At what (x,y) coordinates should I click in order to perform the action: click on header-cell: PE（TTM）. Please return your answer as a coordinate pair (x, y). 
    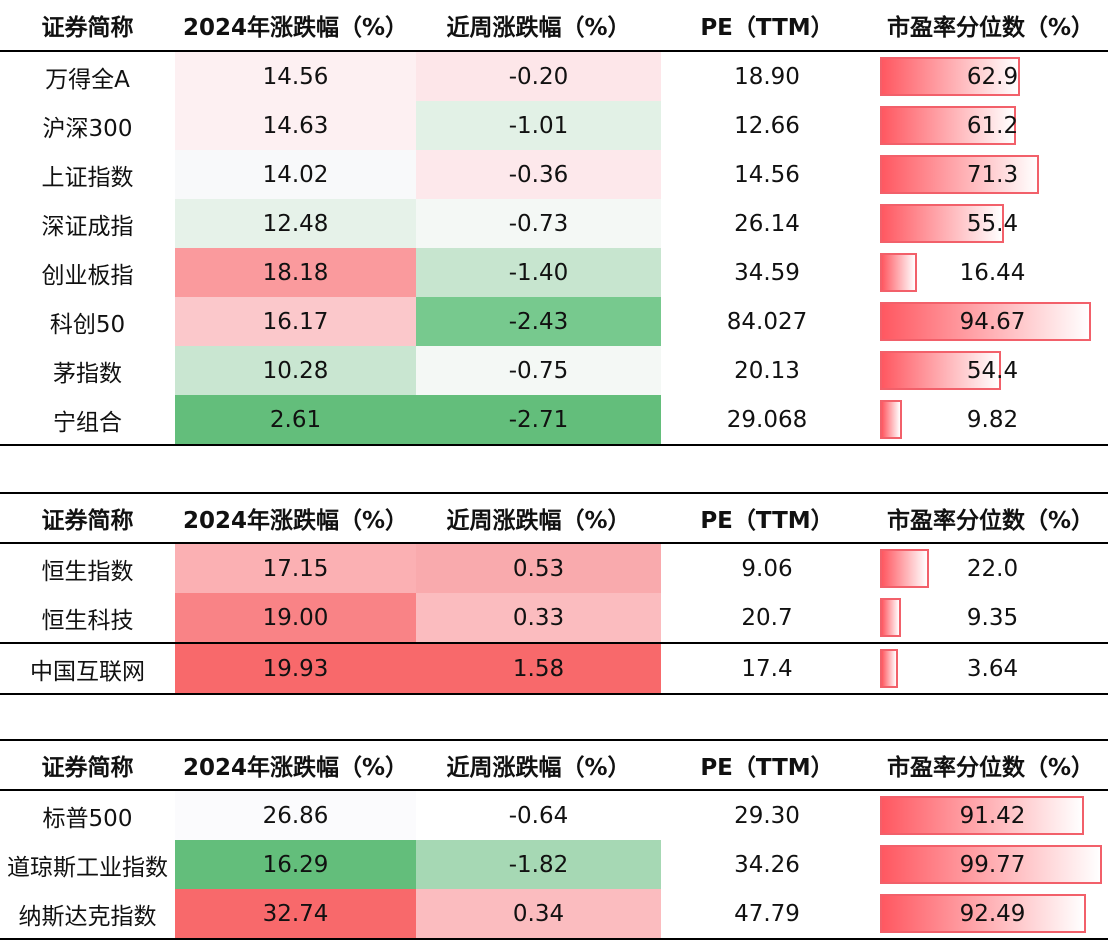
    Looking at the image, I should click on (767, 521).